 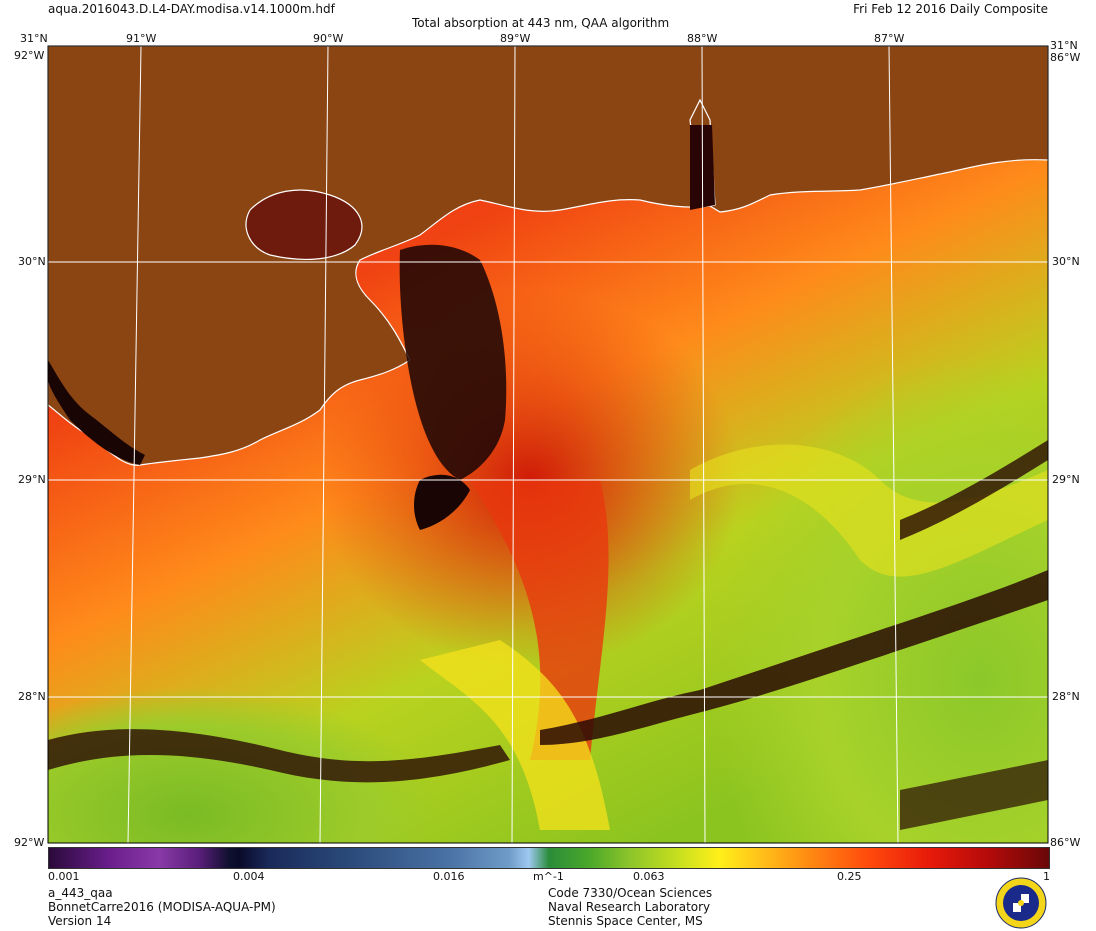 I want to click on lat-label-29n-left: 29°N, so click(x=32, y=479).